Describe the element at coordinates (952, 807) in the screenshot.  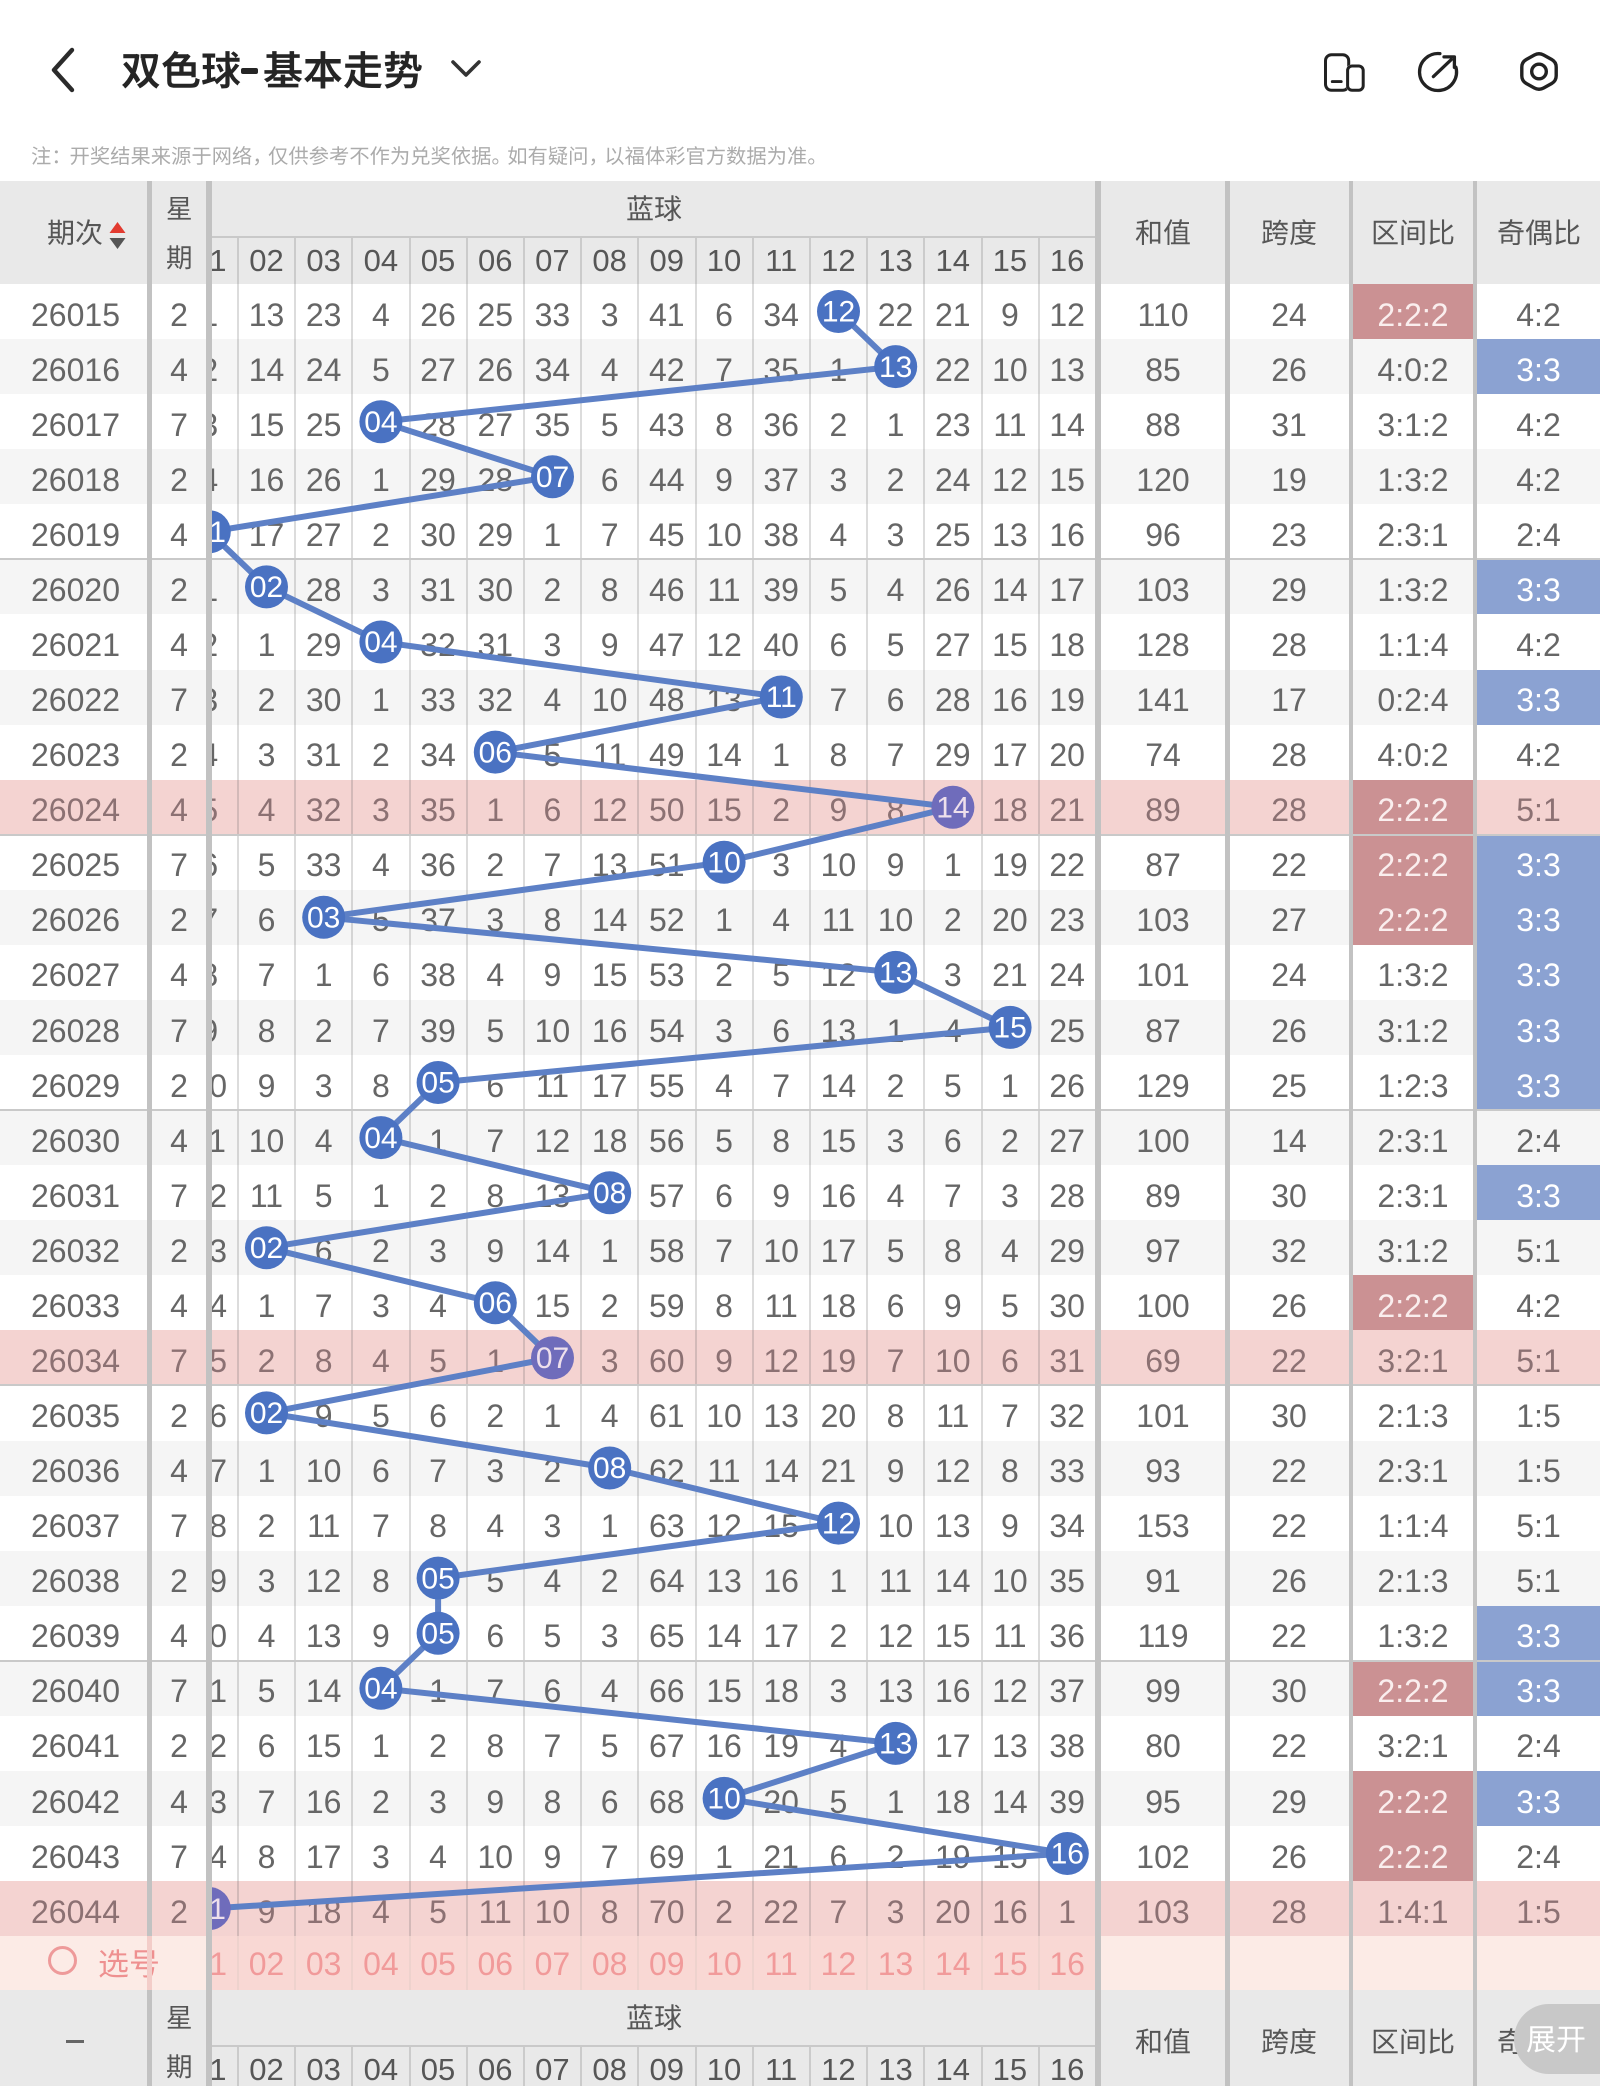
I see `svg-text: 14` at that location.